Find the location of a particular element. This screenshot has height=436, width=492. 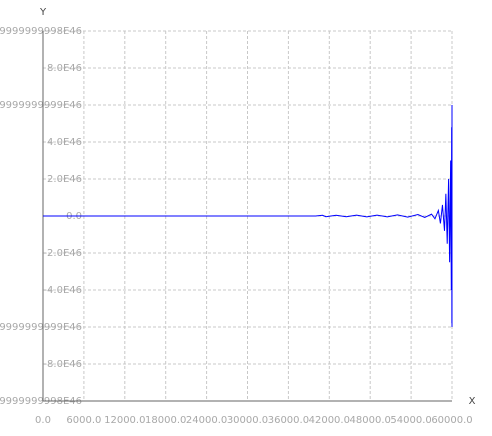

x-tick-label: 48000.0 is located at coordinates (370, 420).